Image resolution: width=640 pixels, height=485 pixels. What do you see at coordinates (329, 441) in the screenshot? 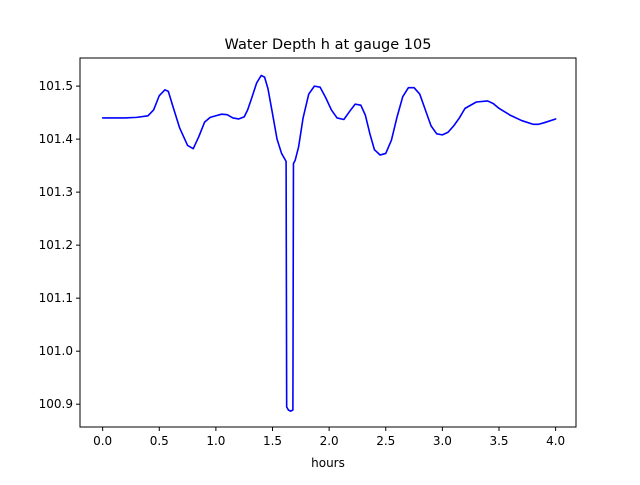
I see `x-tick-label: 2.0` at bounding box center [329, 441].